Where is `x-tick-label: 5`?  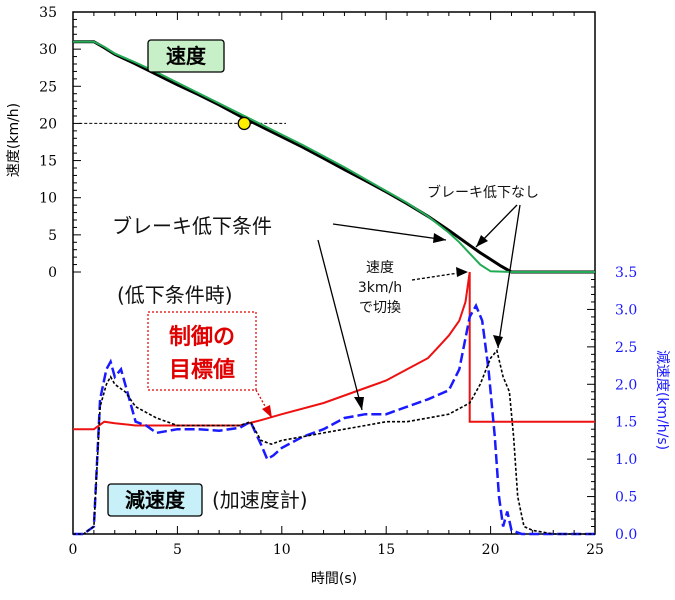 x-tick-label: 5 is located at coordinates (177, 550).